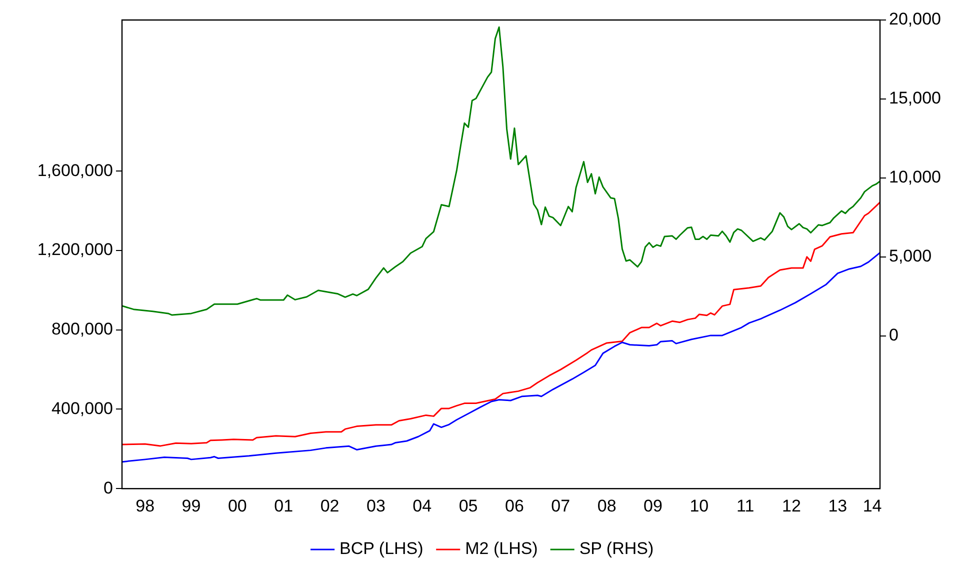  I want to click on x-tick-label: 04, so click(422, 506).